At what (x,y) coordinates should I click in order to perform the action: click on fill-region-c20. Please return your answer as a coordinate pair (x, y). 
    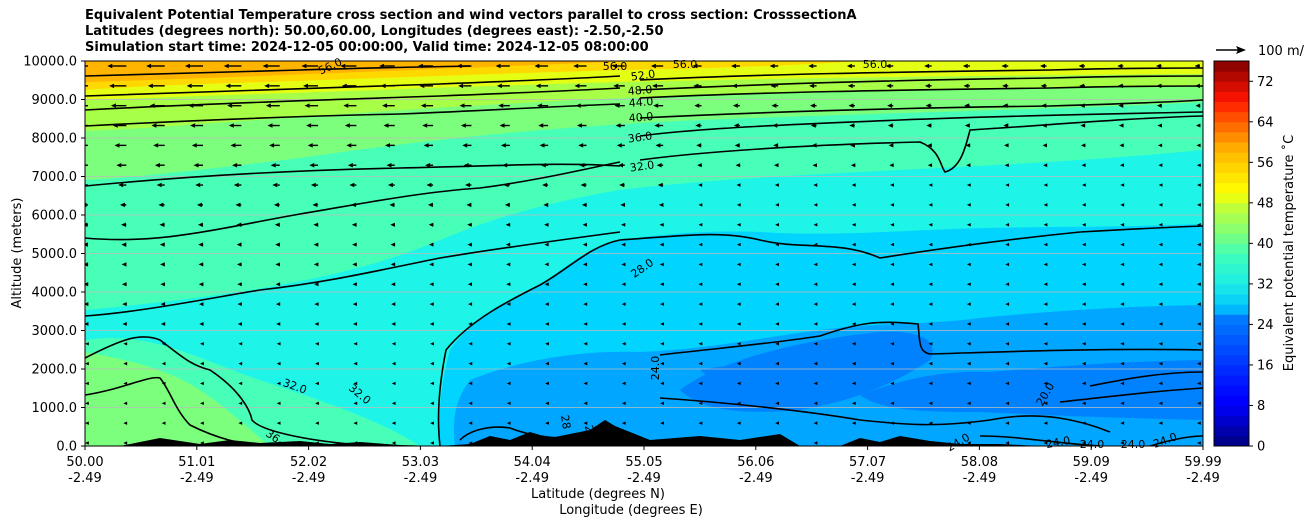
    Looking at the image, I should click on (1031, 390).